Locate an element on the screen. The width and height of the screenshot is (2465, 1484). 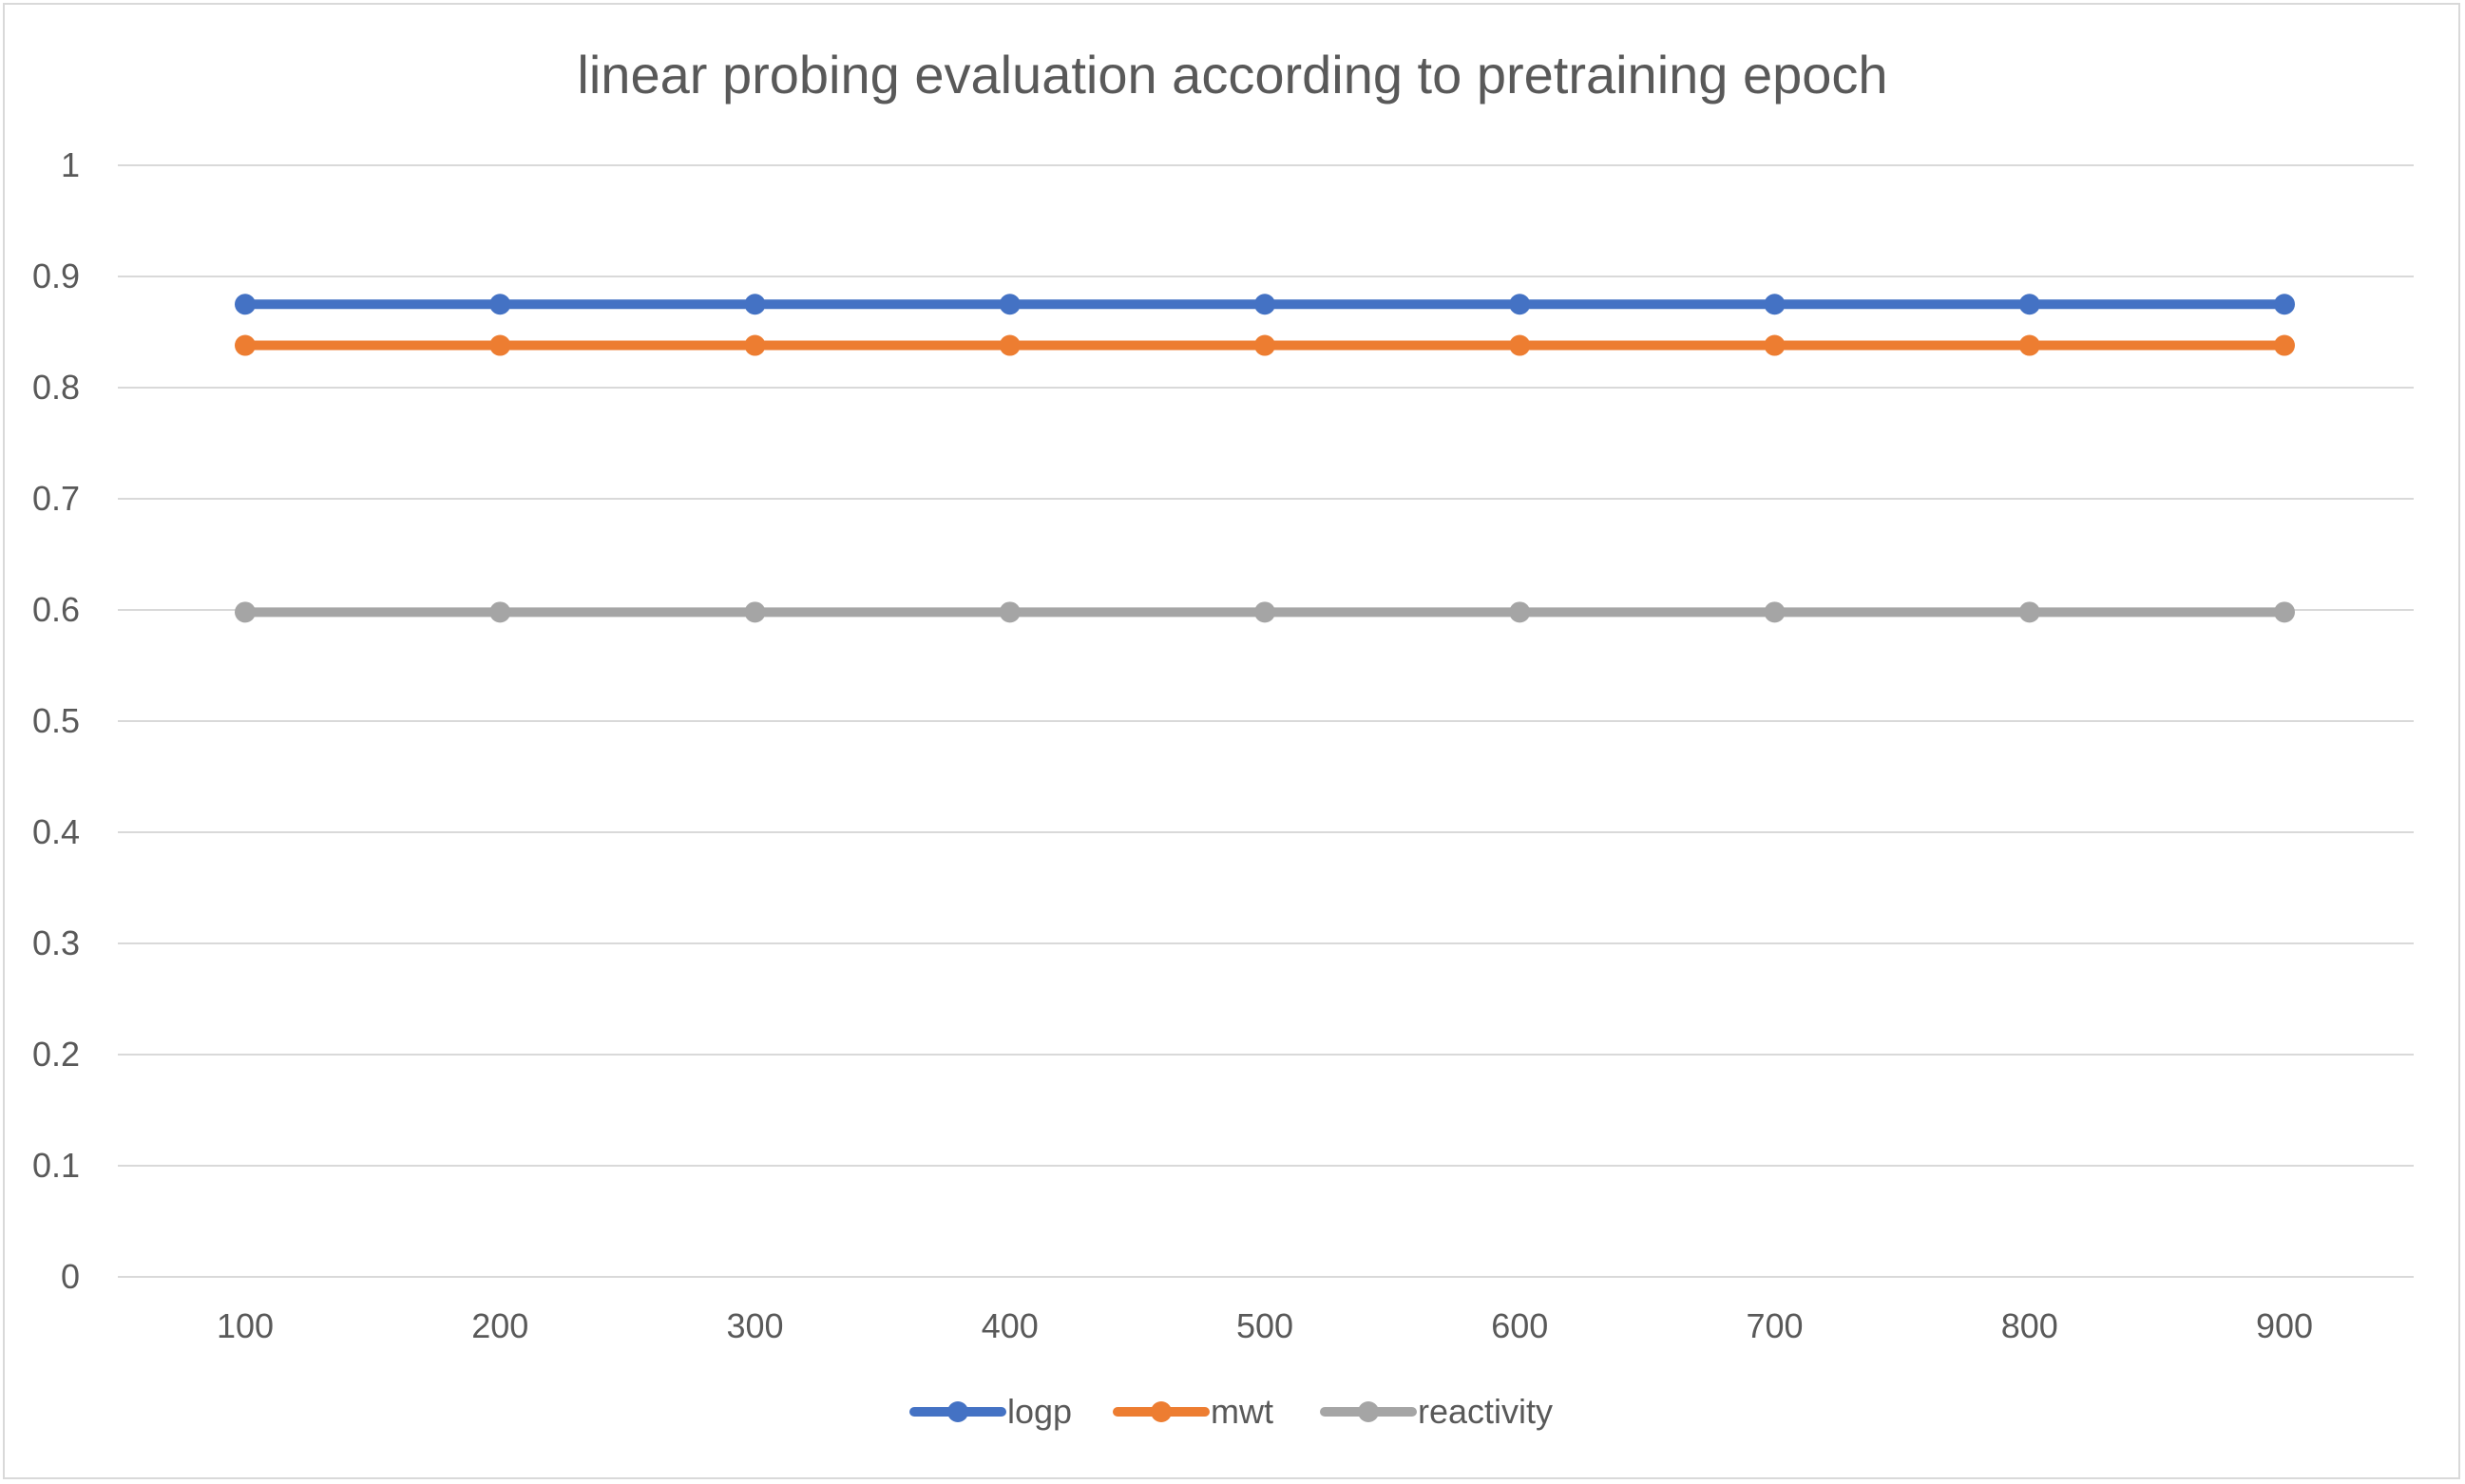
y-tick-label: 0 is located at coordinates (70, 1276).